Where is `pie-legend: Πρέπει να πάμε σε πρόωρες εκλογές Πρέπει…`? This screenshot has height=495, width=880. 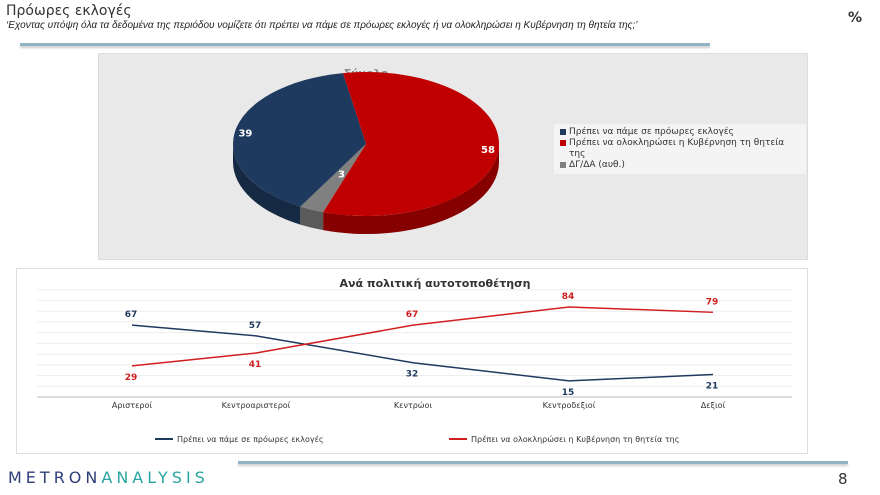 pie-legend: Πρέπει να πάμε σε πρόωρες εκλογές Πρέπει… is located at coordinates (680, 149).